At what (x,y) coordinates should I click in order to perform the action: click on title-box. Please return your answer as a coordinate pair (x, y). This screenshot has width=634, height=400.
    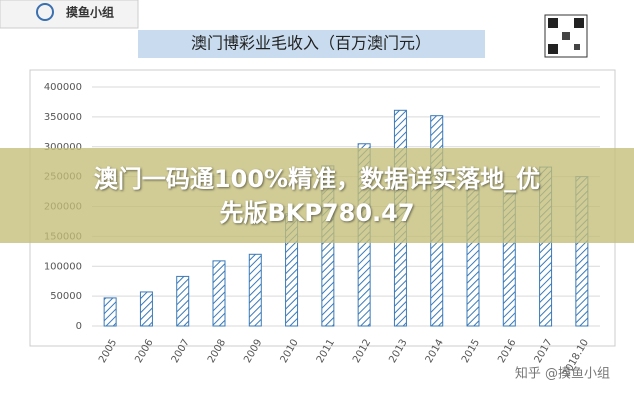
    Looking at the image, I should click on (311, 44).